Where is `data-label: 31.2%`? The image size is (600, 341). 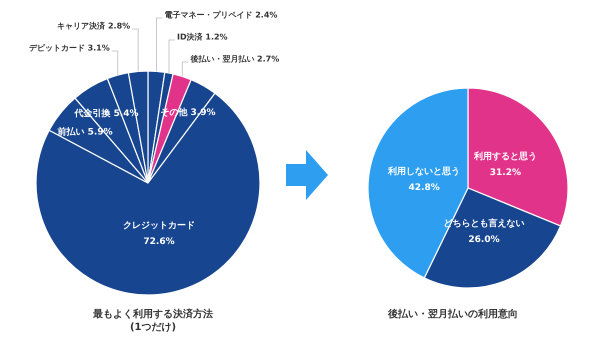
data-label: 31.2% is located at coordinates (505, 173).